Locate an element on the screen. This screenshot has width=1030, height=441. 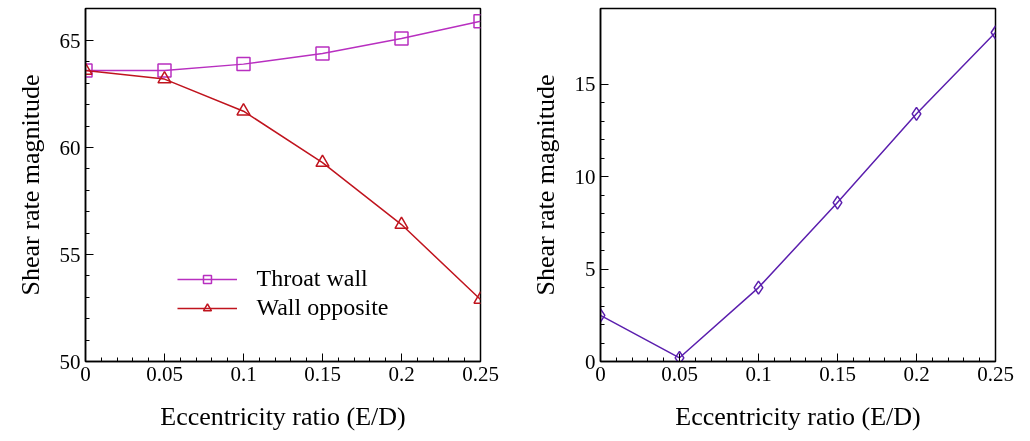
y-tick-label: 55 is located at coordinates (70, 254).